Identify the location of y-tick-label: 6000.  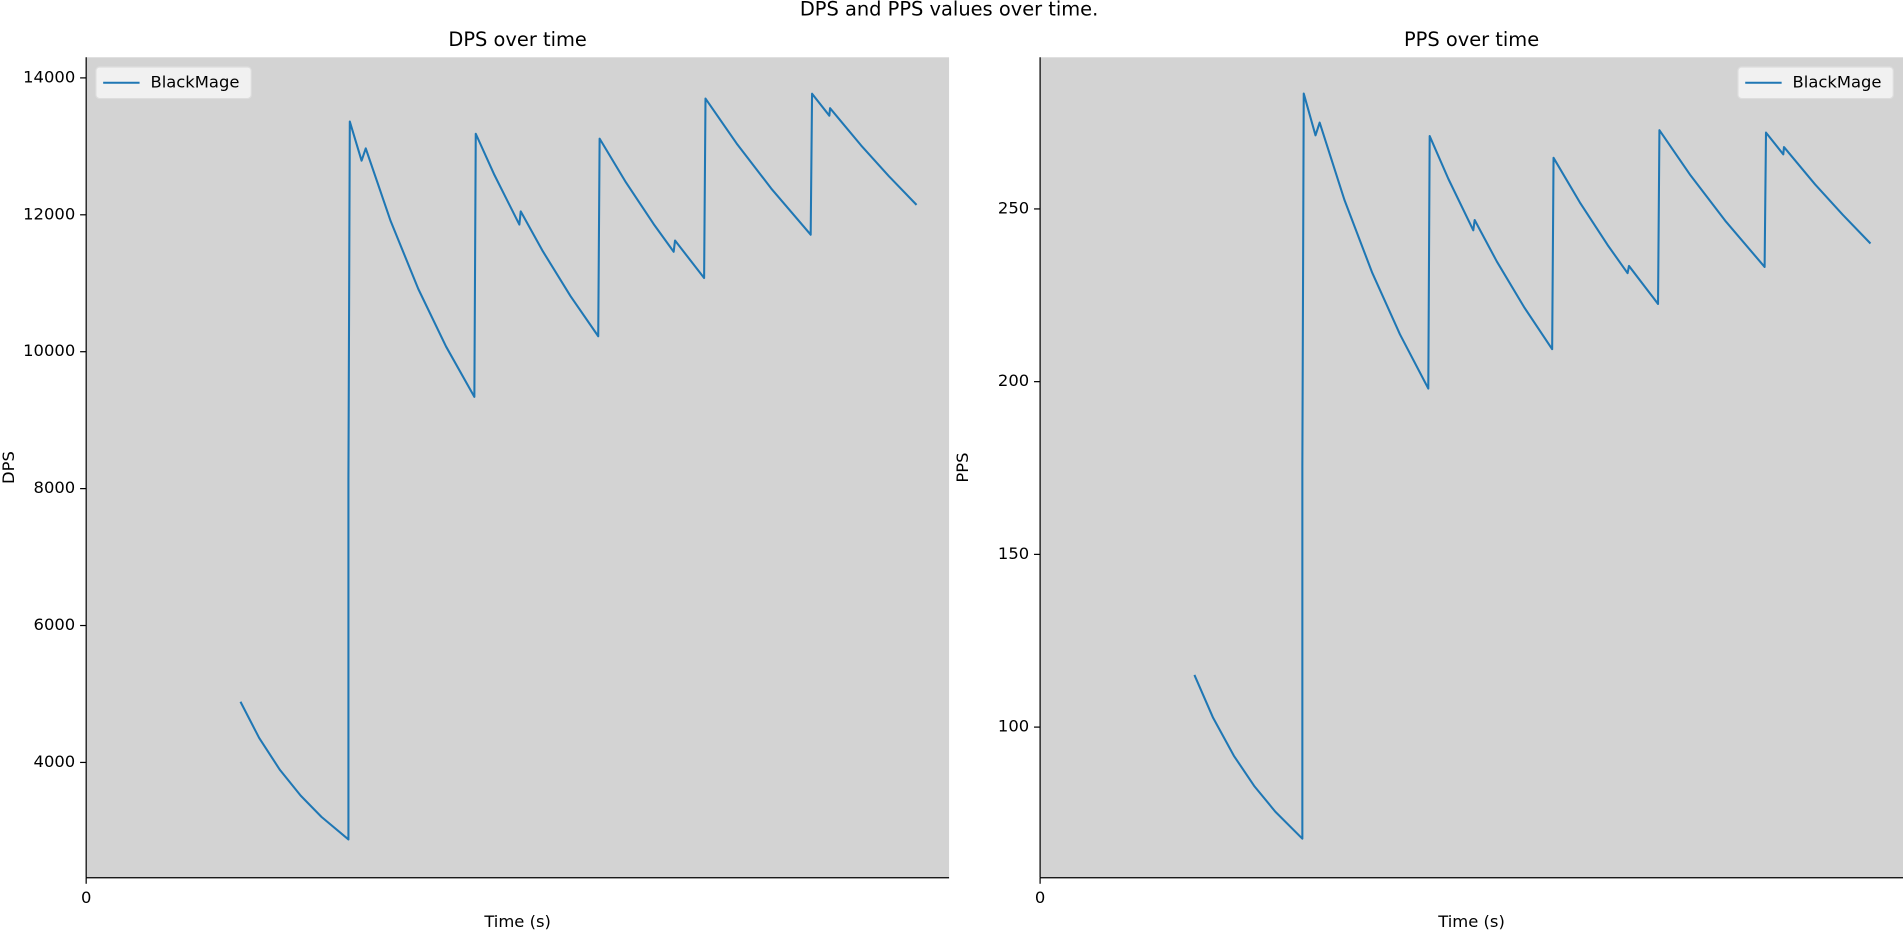
(55, 624).